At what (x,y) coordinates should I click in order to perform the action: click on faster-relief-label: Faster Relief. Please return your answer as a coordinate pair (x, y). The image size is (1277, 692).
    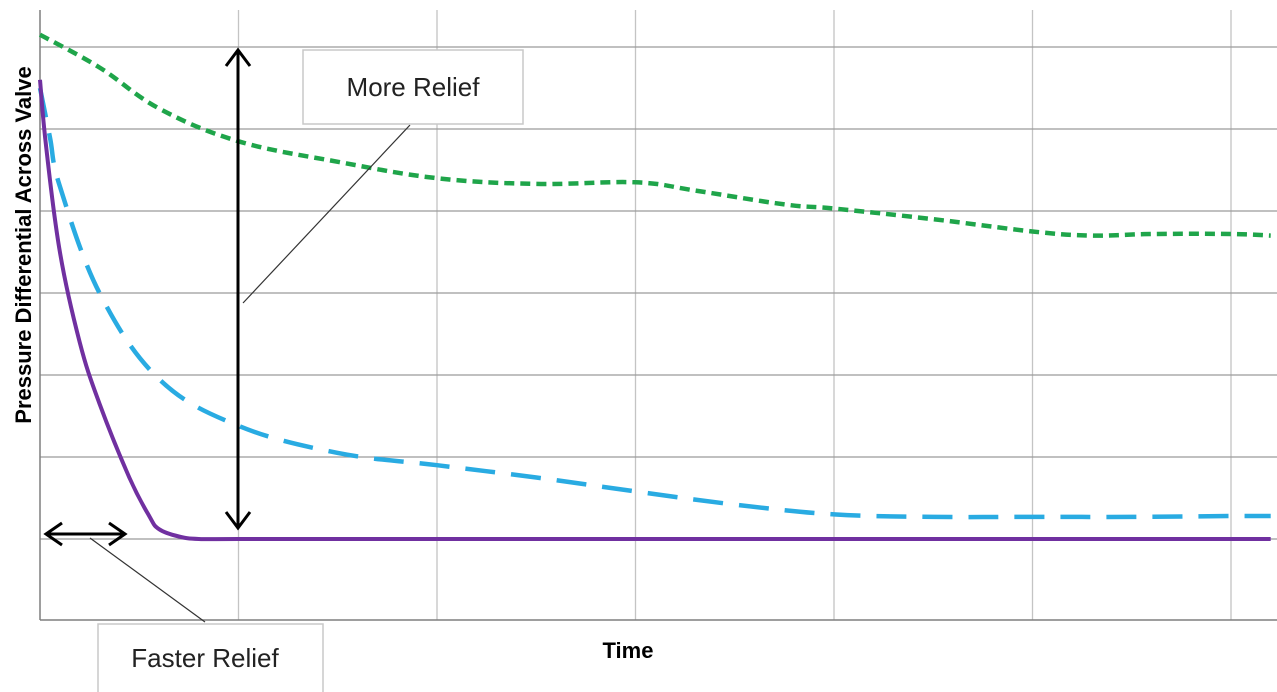
    Looking at the image, I should click on (205, 658).